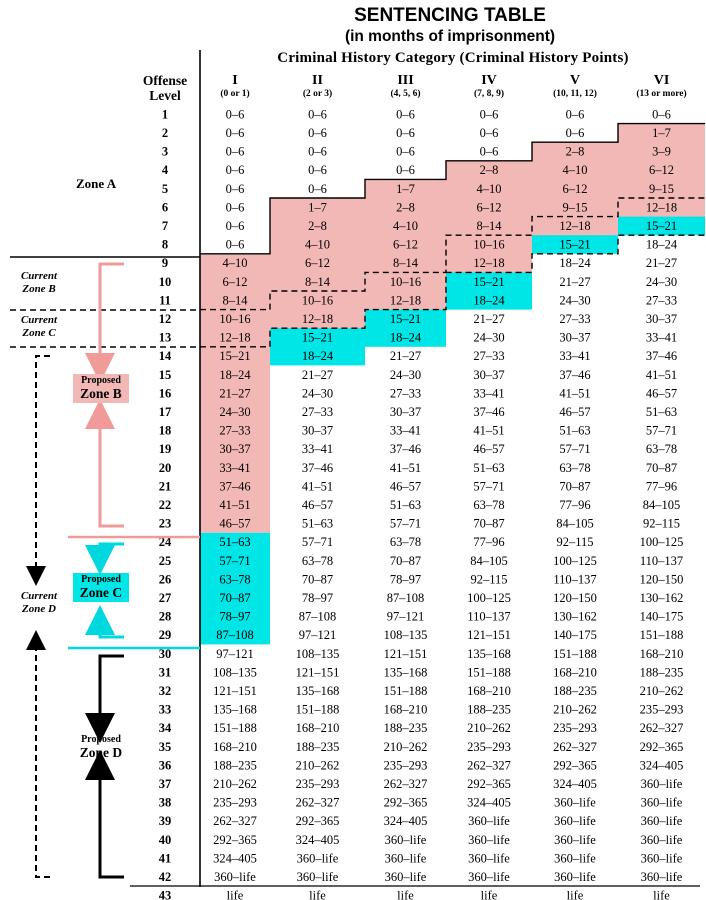  I want to click on column-points-iv: (7, 8, 9), so click(489, 94).